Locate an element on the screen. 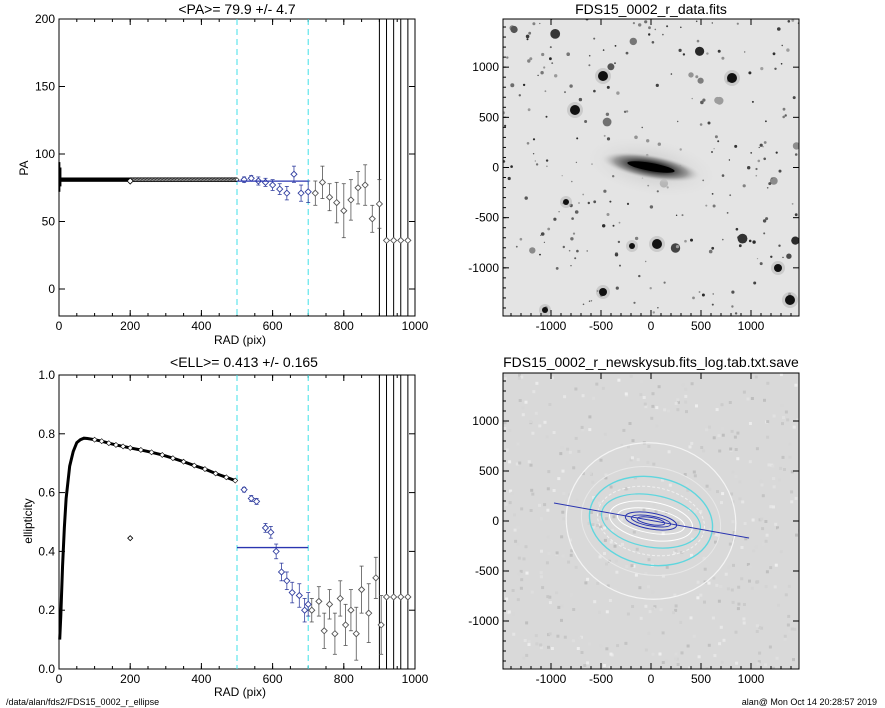 This screenshot has height=708, width=885. bright-star is located at coordinates (575, 110).